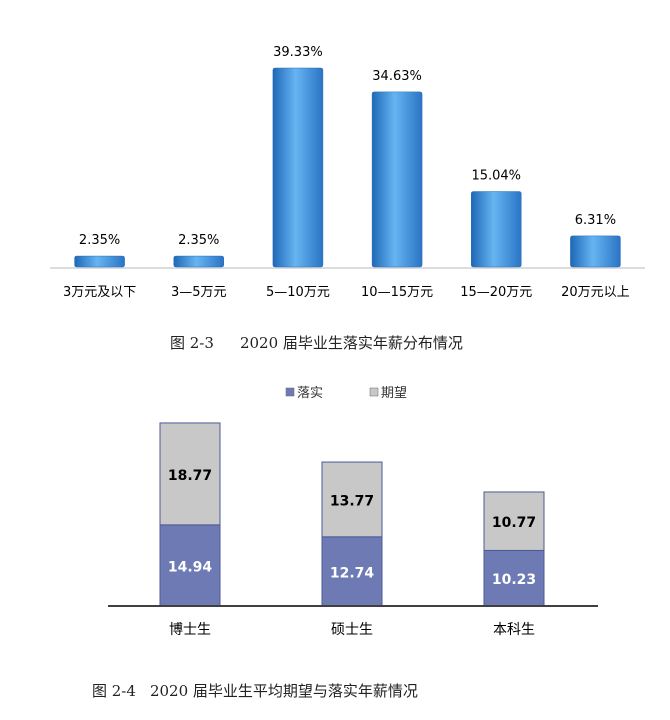 The height and width of the screenshot is (720, 670). What do you see at coordinates (310, 393) in the screenshot?
I see `legend-label-0: 落实` at bounding box center [310, 393].